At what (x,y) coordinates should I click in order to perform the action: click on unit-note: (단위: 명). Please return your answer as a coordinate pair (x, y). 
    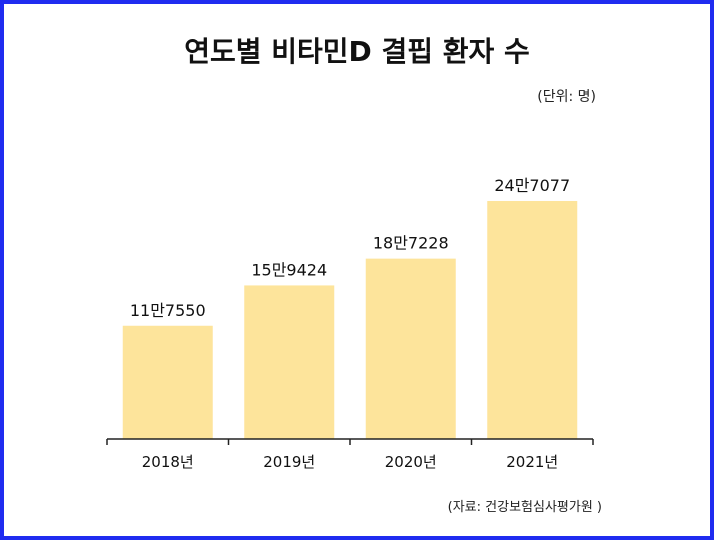
    Looking at the image, I should click on (566, 97).